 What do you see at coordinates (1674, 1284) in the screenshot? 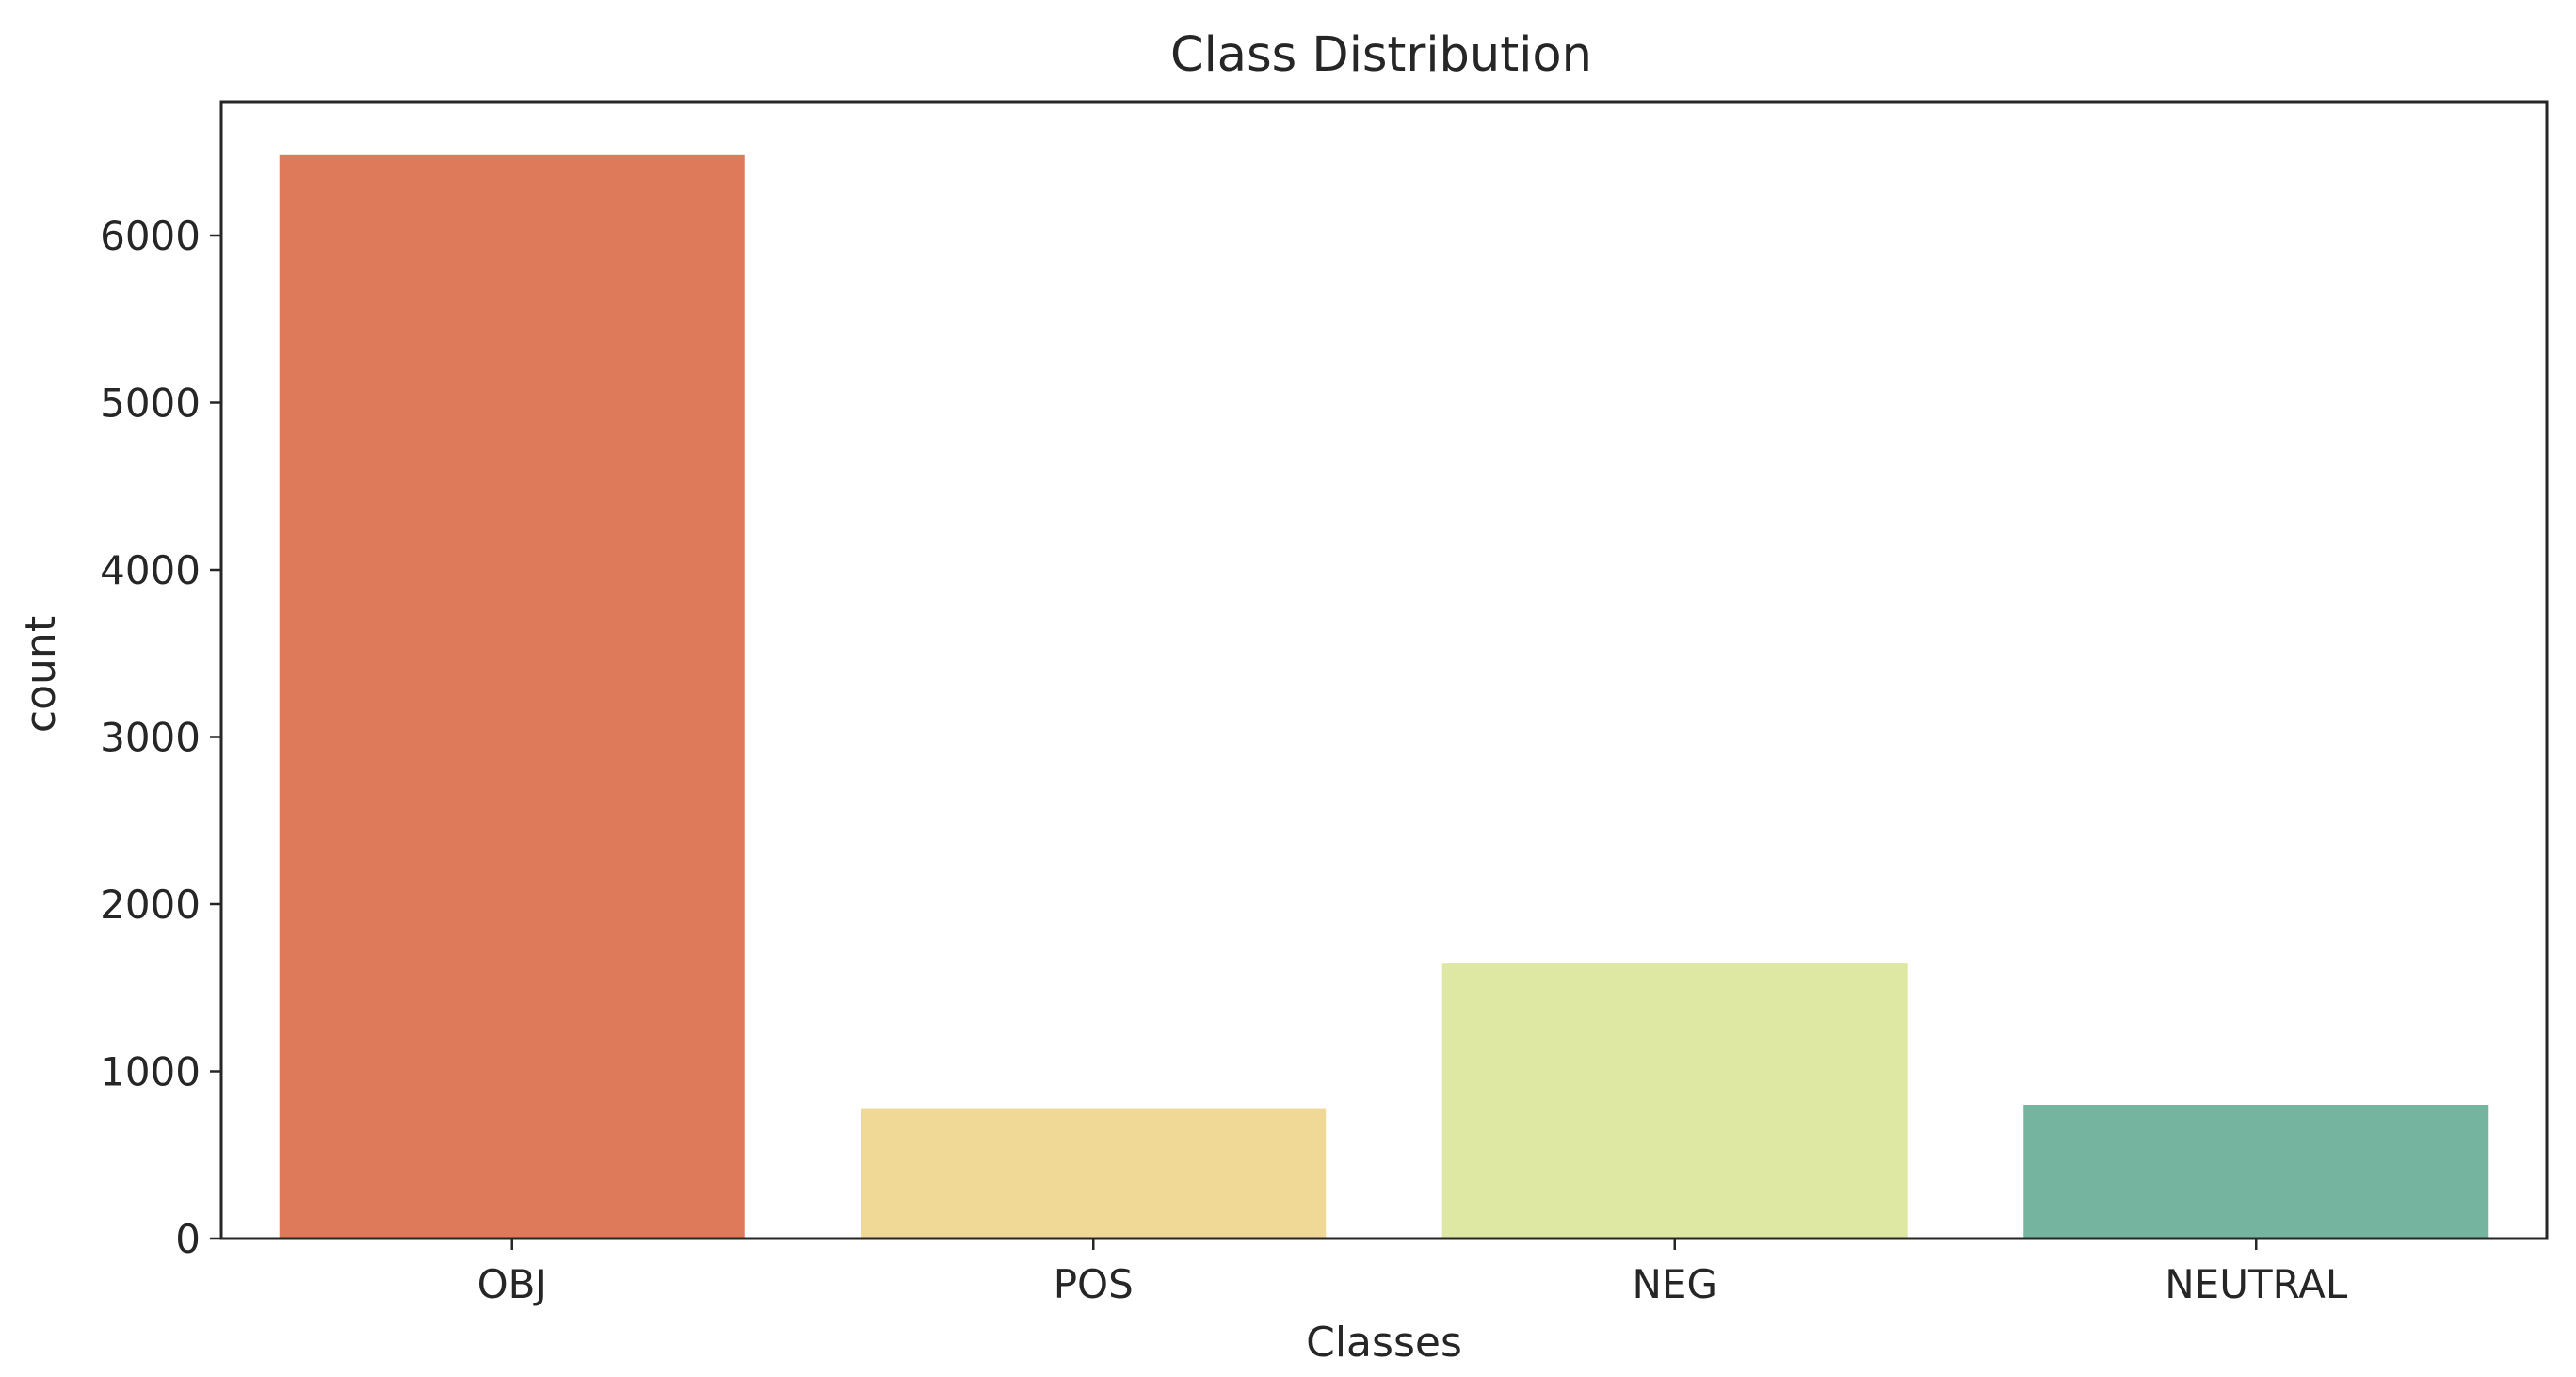
I see `x-tick-label-neg: NEG` at bounding box center [1674, 1284].